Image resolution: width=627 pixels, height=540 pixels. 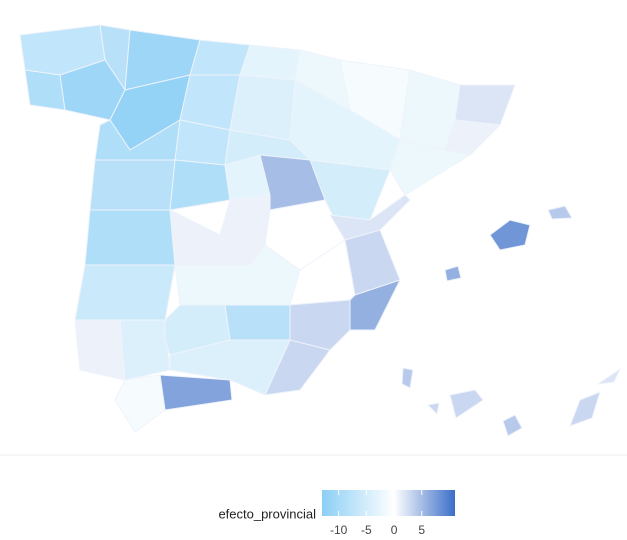 I want to click on legend-tick-label: 0, so click(x=394, y=530).